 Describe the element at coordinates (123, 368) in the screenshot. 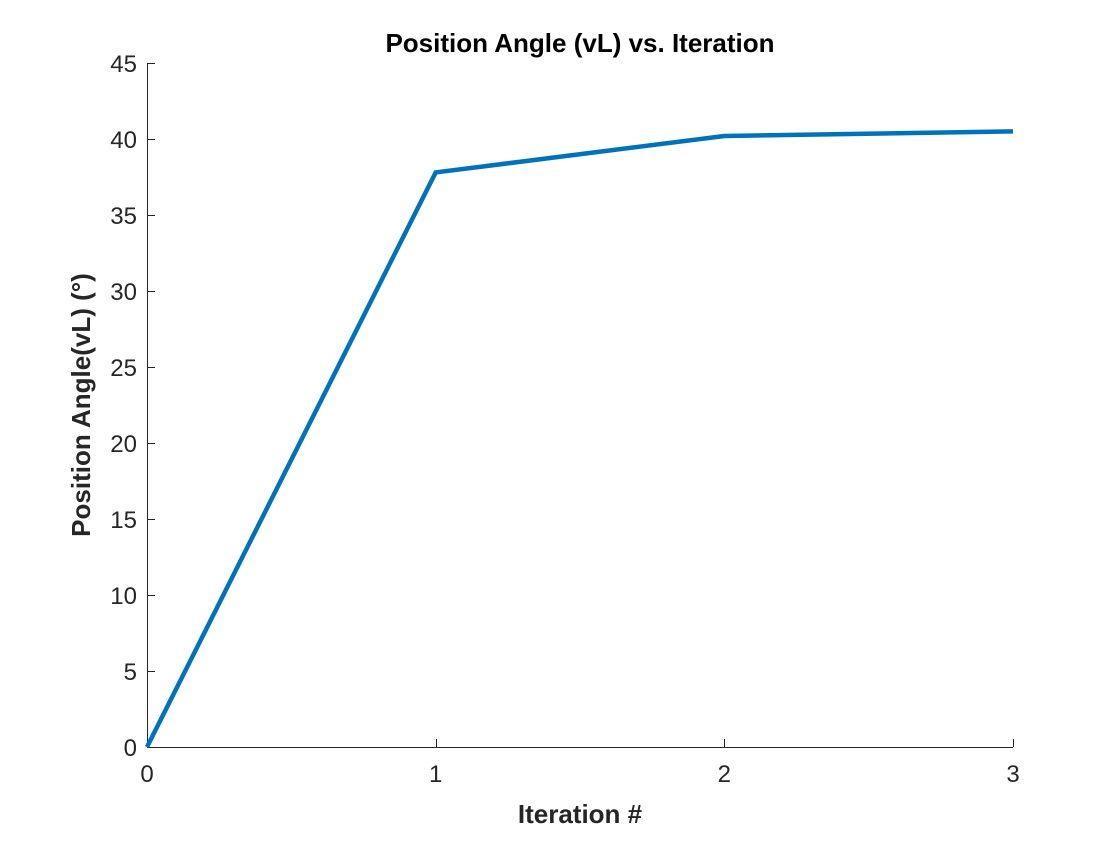

I see `y-tick-label: 25` at that location.